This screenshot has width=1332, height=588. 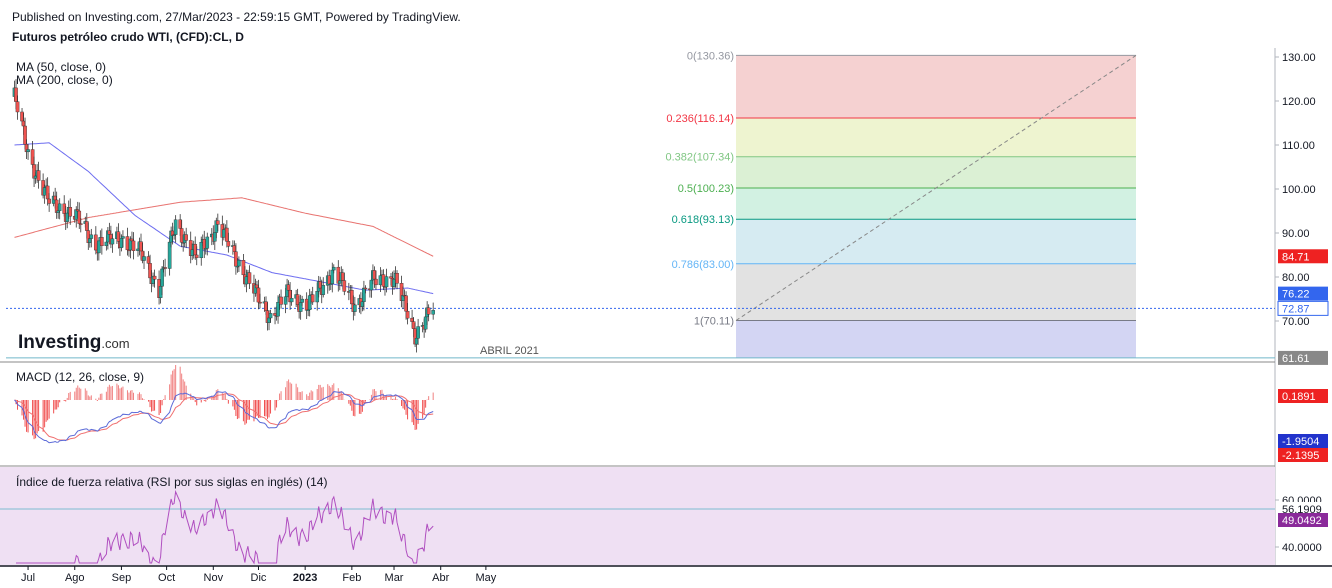 I want to click on time-tick-label: Oct, so click(x=166, y=578).